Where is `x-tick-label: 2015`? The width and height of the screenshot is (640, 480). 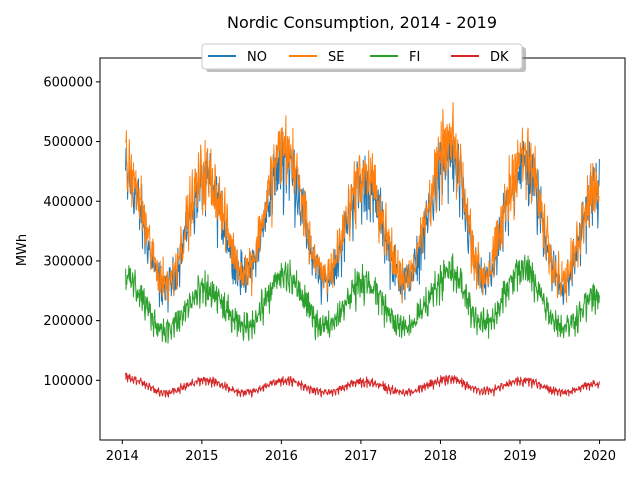
x-tick-label: 2015 is located at coordinates (201, 456).